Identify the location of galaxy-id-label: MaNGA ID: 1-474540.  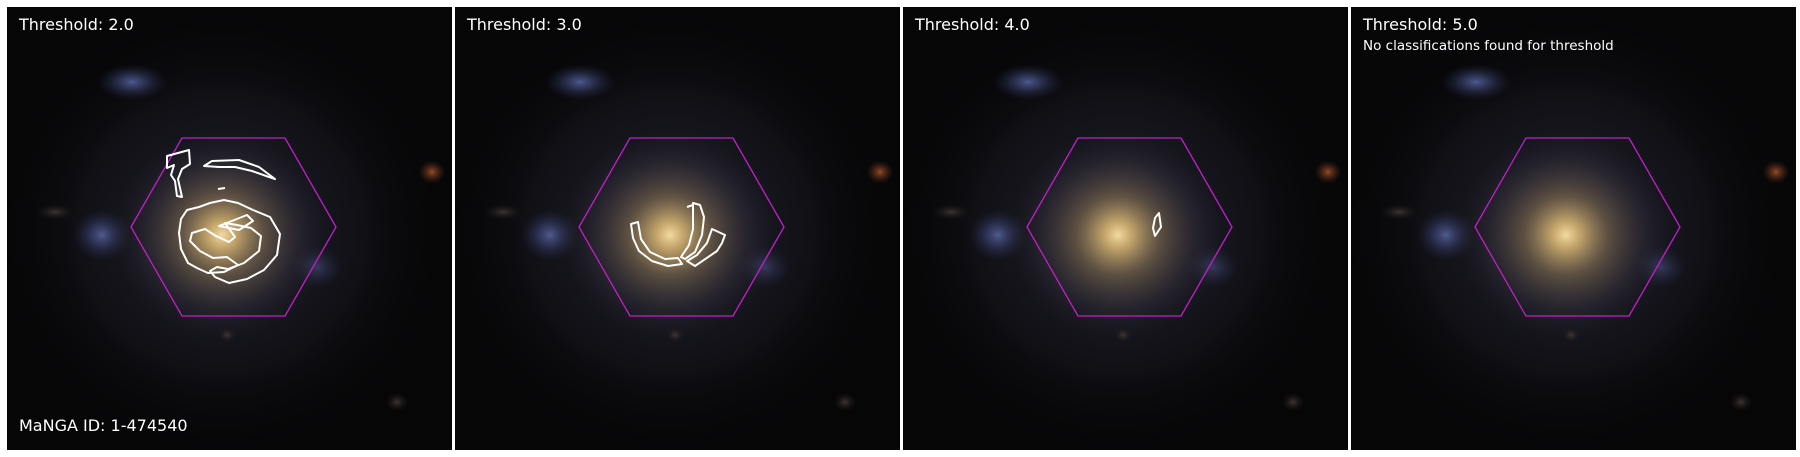
(103, 425).